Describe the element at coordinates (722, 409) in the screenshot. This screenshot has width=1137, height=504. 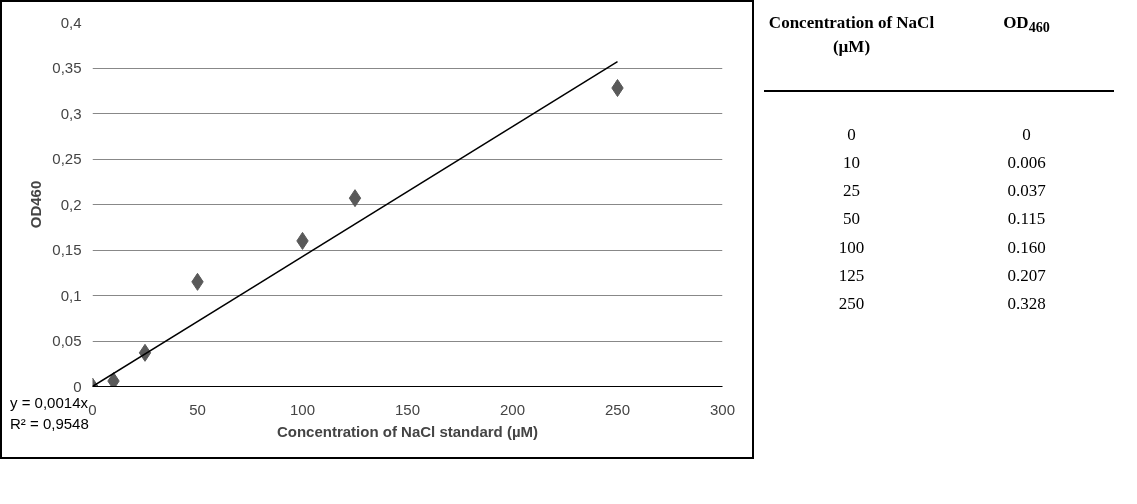
I see `x-tick-label: 300` at that location.